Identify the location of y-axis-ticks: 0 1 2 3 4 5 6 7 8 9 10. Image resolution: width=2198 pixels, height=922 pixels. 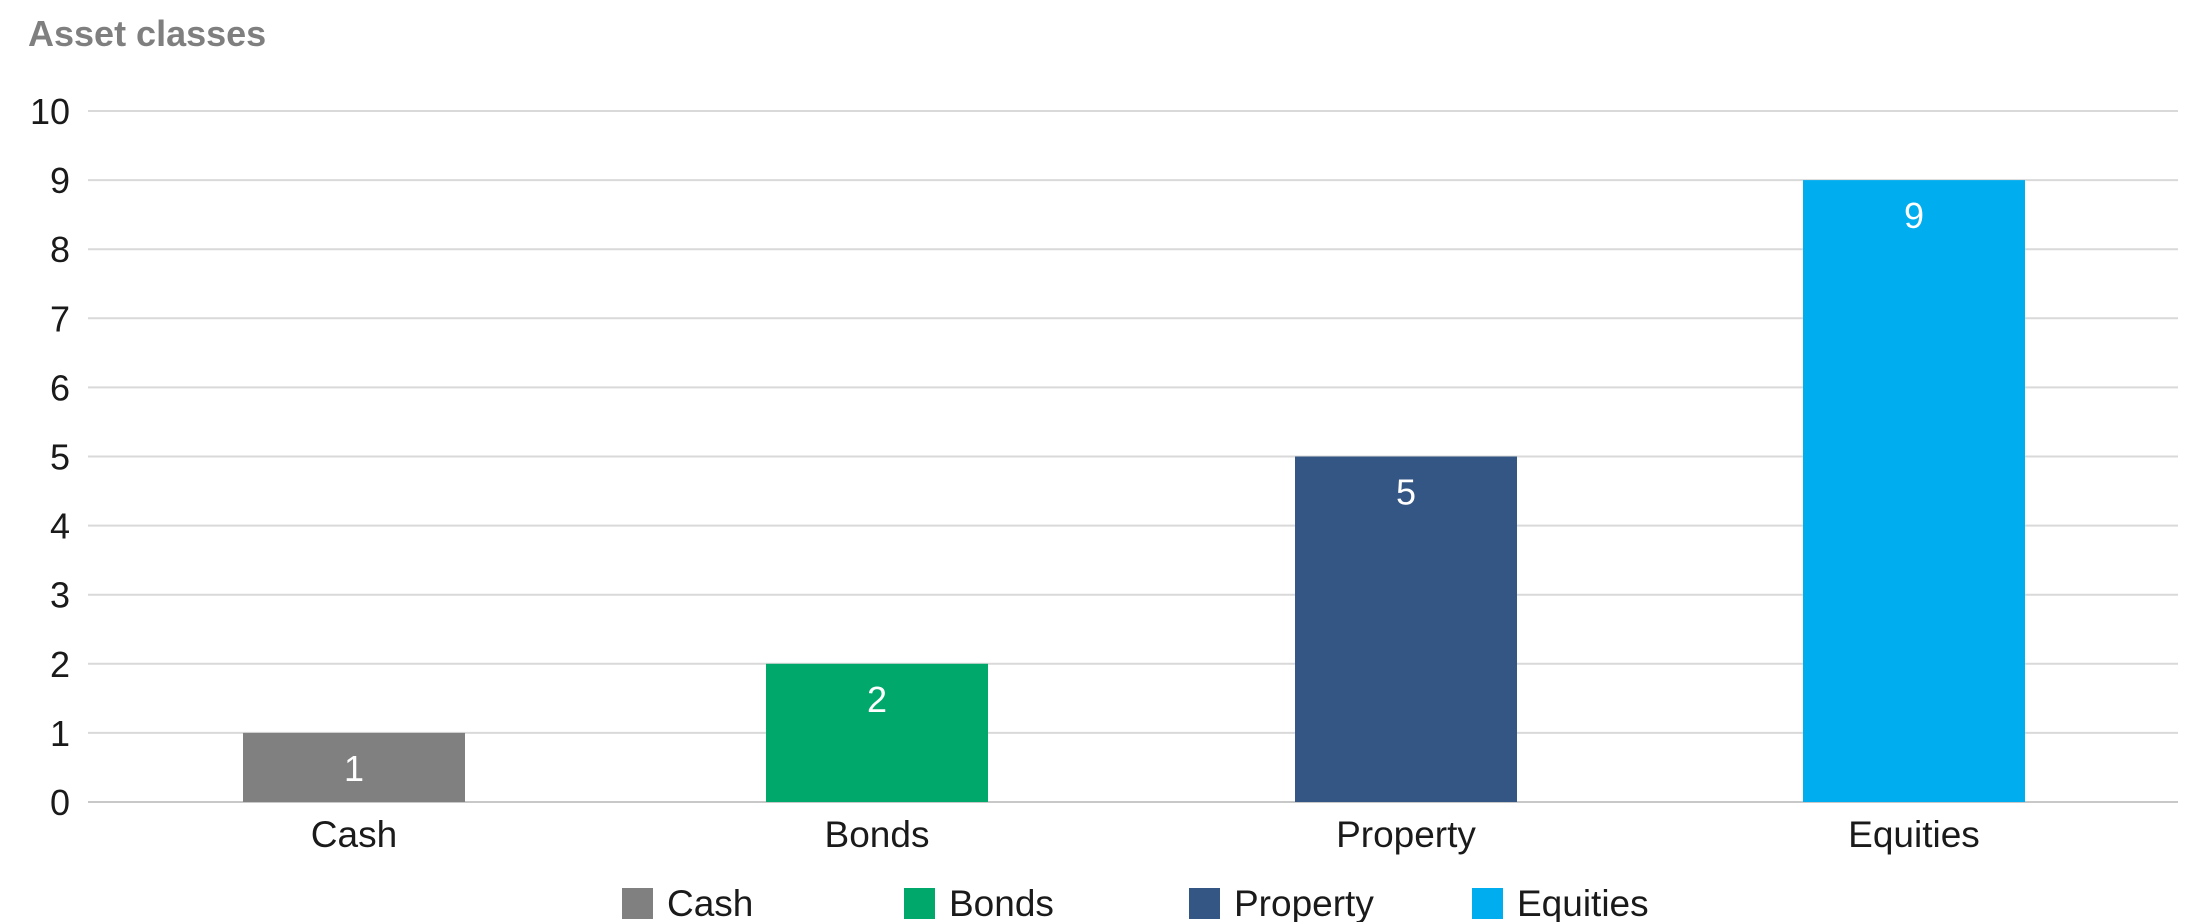
(50, 457).